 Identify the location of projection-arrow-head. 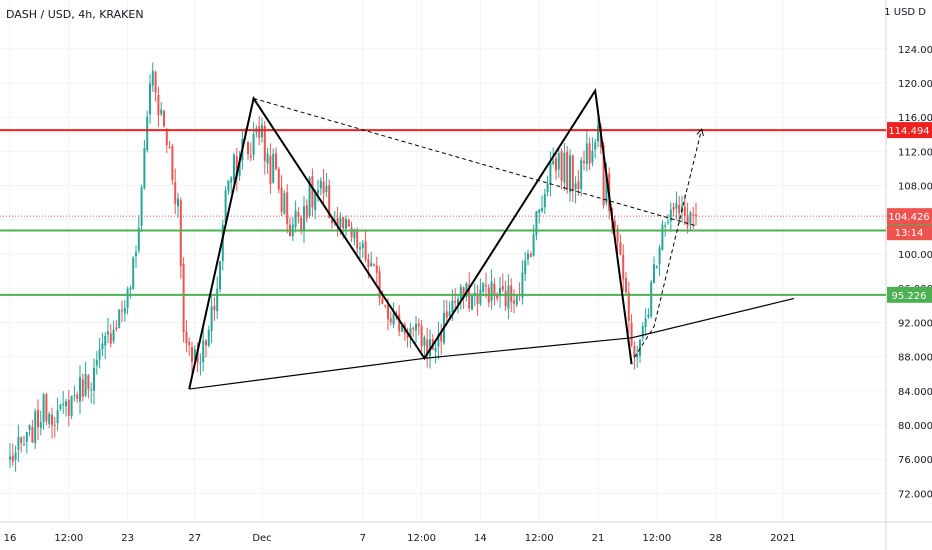
(700, 132).